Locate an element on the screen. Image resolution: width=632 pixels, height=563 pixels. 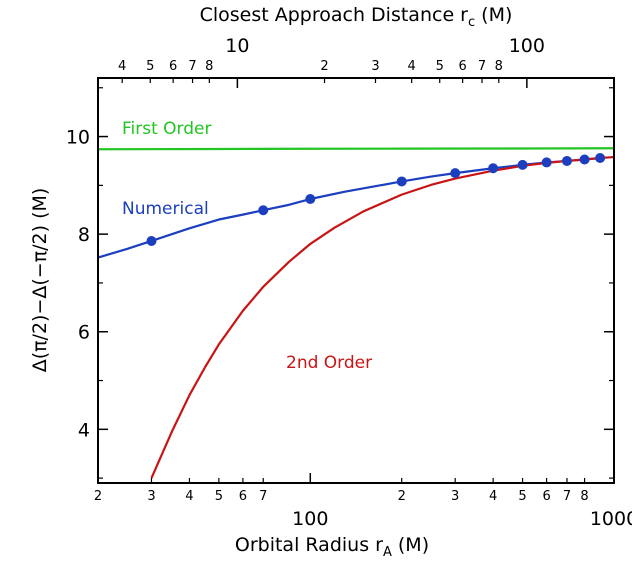
bottom-minor-tick-label-11: 7 is located at coordinates (567, 496).